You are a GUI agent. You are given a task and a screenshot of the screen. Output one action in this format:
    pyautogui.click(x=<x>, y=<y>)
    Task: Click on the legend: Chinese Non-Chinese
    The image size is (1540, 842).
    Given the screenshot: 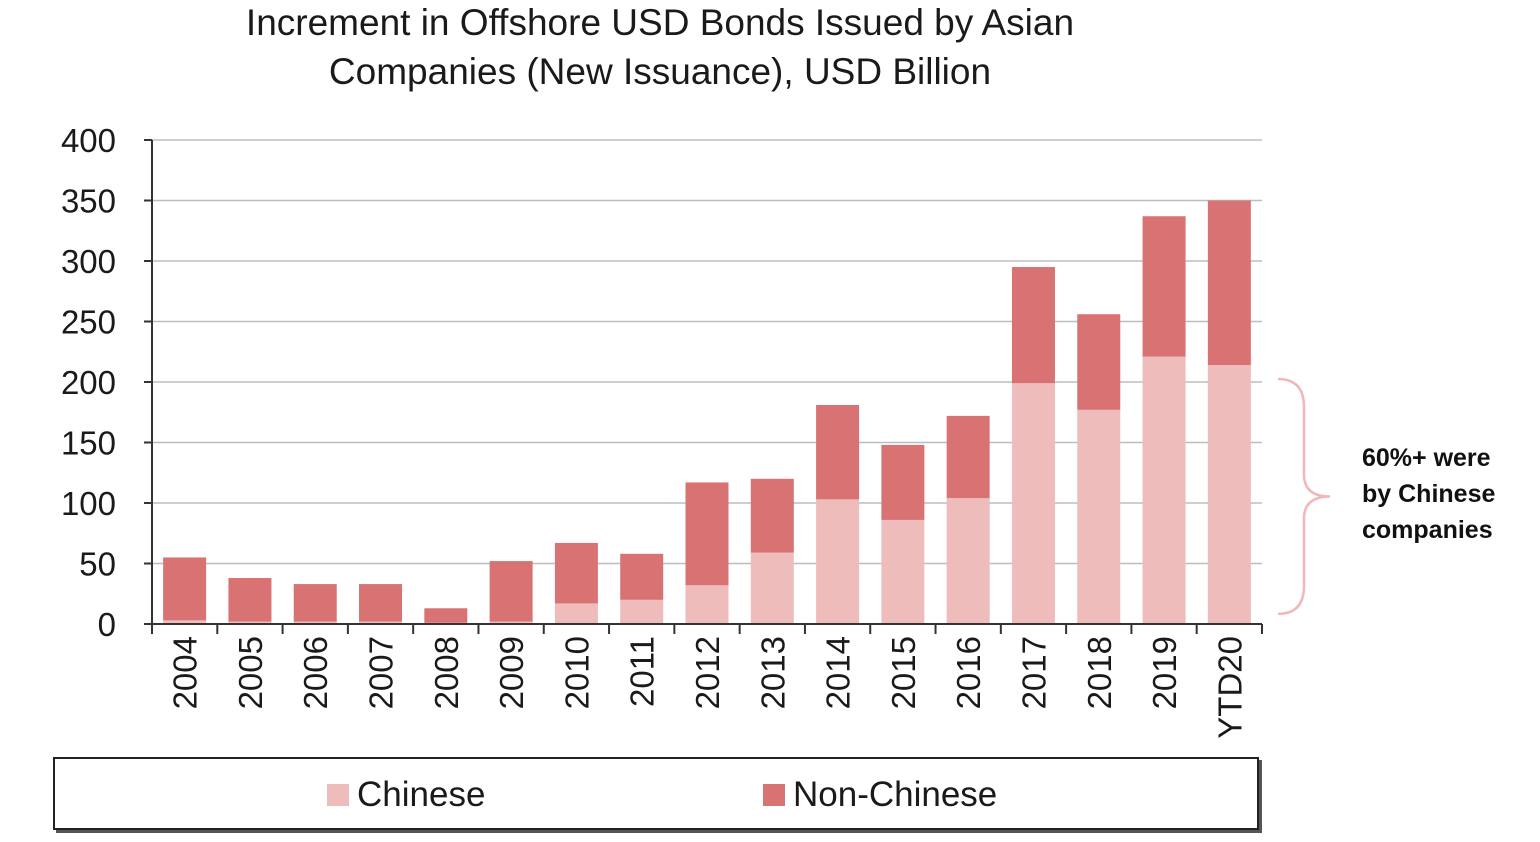 What is the action you would take?
    pyautogui.click(x=656, y=793)
    